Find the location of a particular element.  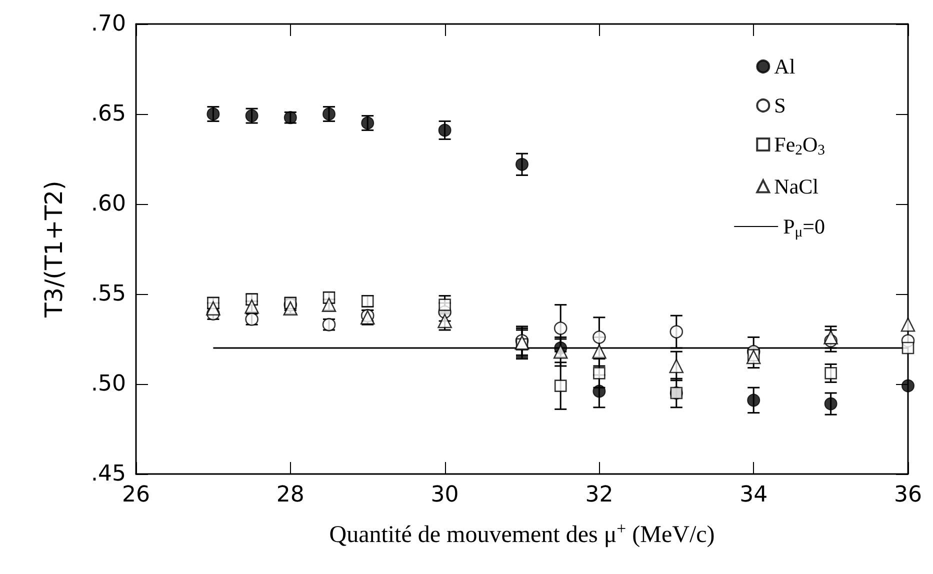

y-tick-label: .60 is located at coordinates (108, 204).